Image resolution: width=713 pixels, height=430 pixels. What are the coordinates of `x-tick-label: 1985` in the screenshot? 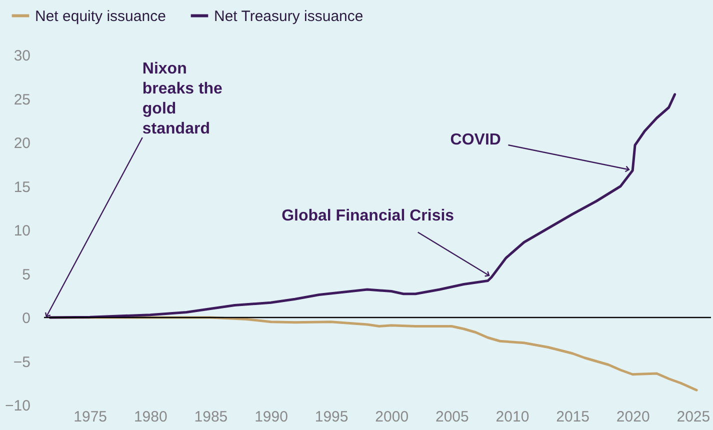 It's located at (211, 417).